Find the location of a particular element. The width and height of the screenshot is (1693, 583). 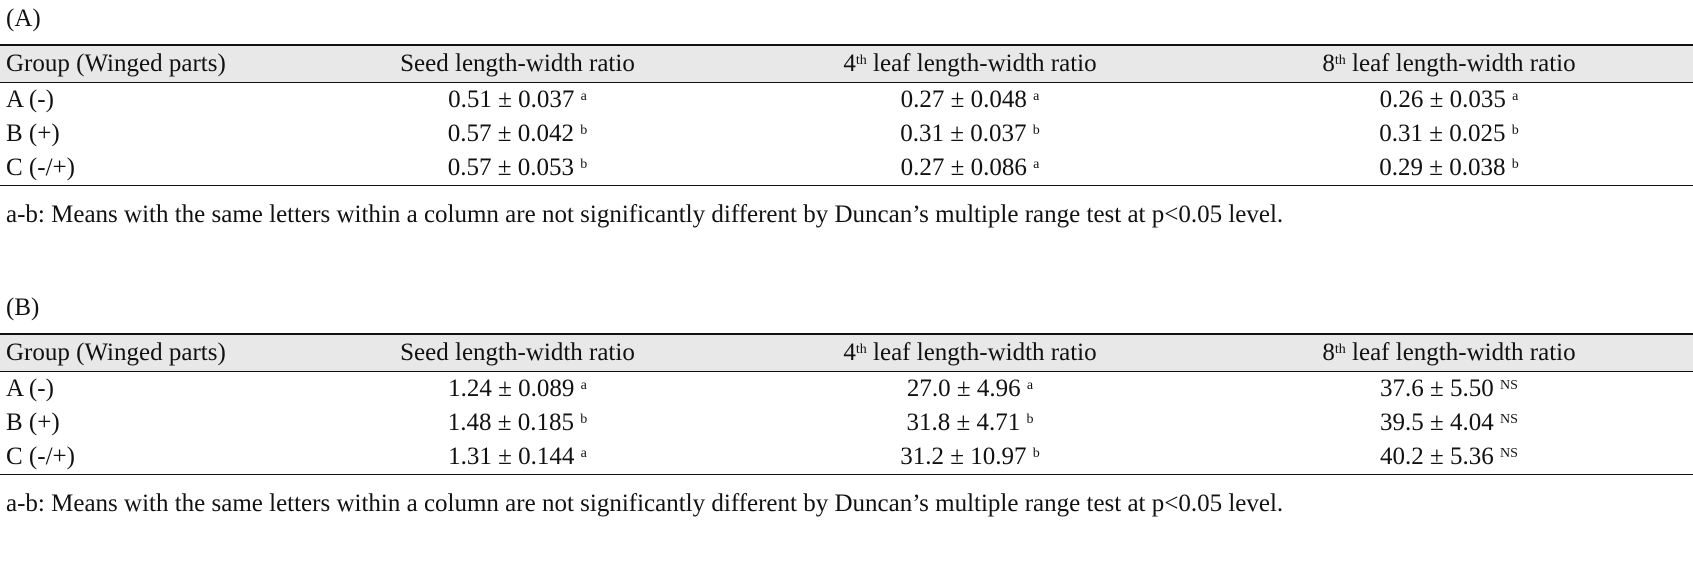

value-cell: 0.29 ± 0.038 b is located at coordinates (1449, 167).